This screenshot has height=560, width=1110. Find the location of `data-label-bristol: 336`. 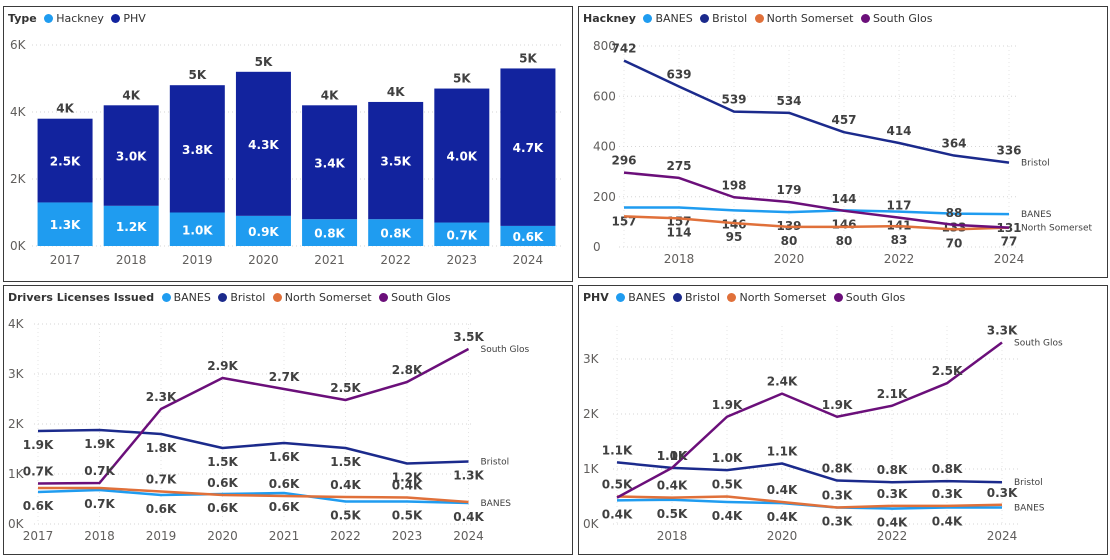

data-label-bristol: 336 is located at coordinates (1008, 151).